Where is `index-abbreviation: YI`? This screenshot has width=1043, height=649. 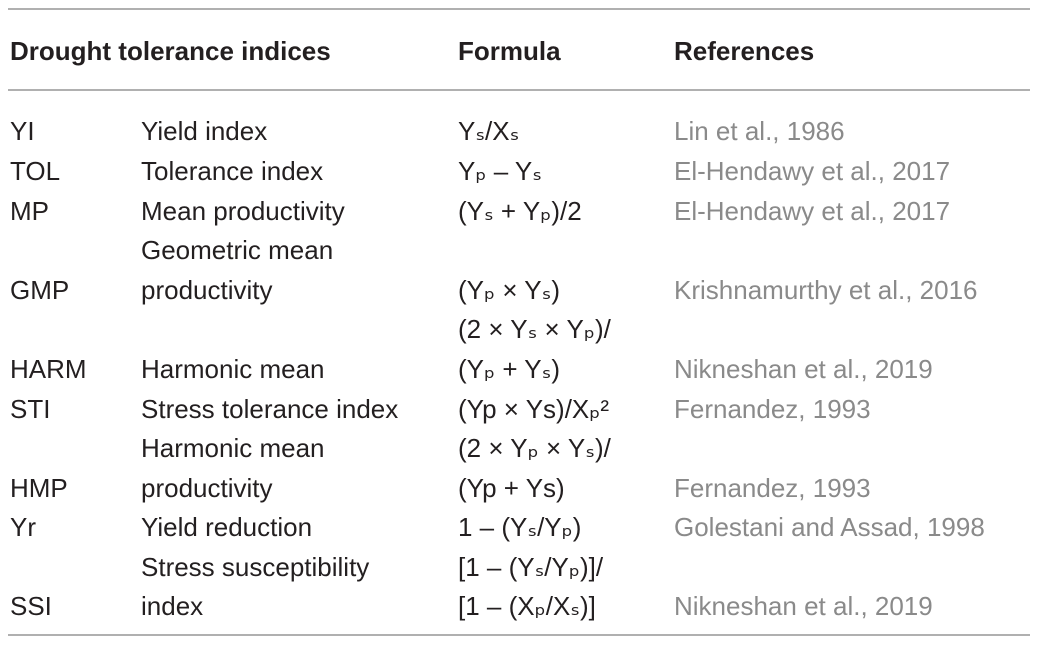 index-abbreviation: YI is located at coordinates (22, 131).